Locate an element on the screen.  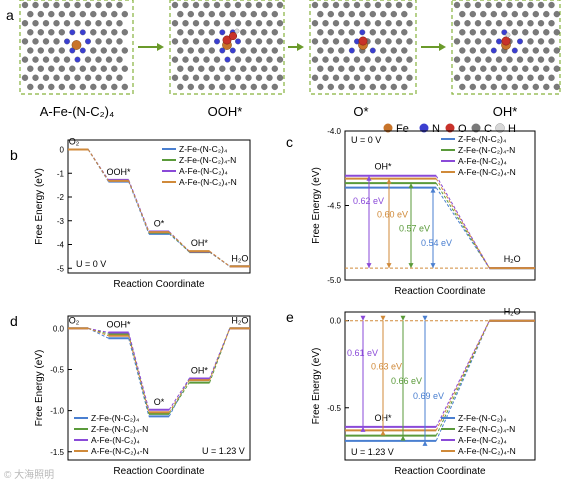
structure-label-4: OH* is located at coordinates (505, 111).